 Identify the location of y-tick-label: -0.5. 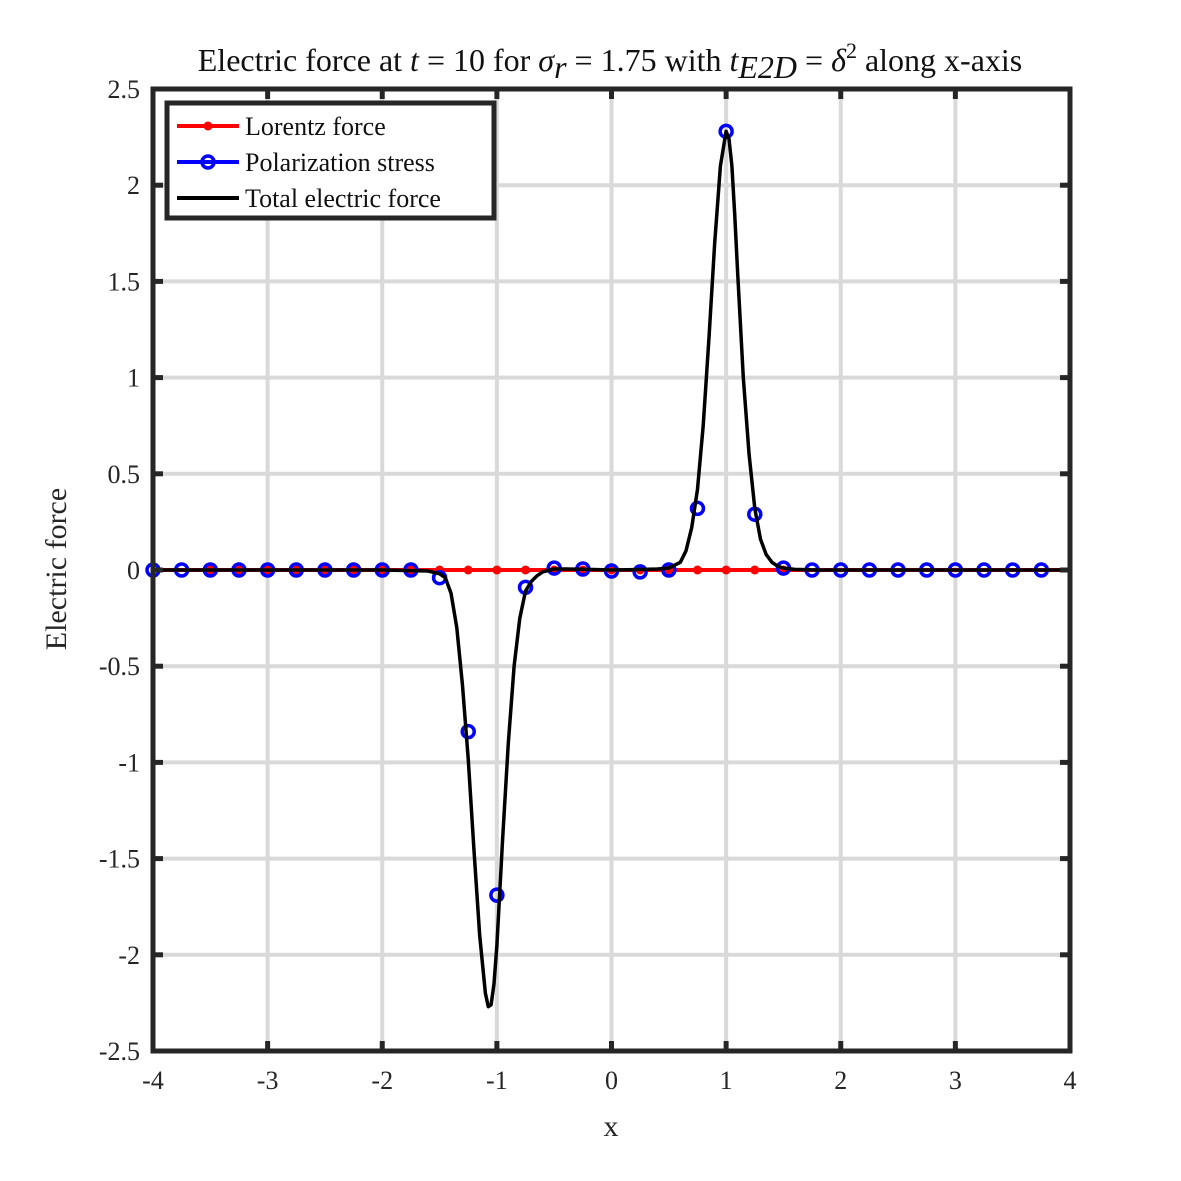
(119, 666).